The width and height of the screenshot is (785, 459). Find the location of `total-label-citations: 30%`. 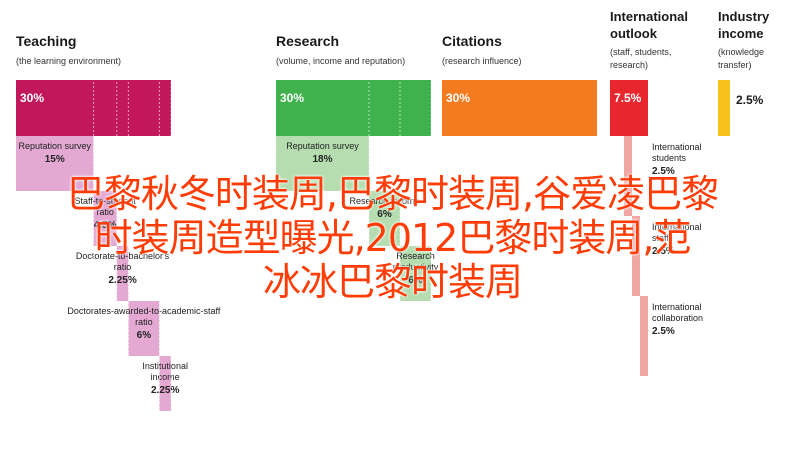

total-label-citations: 30% is located at coordinates (458, 98).